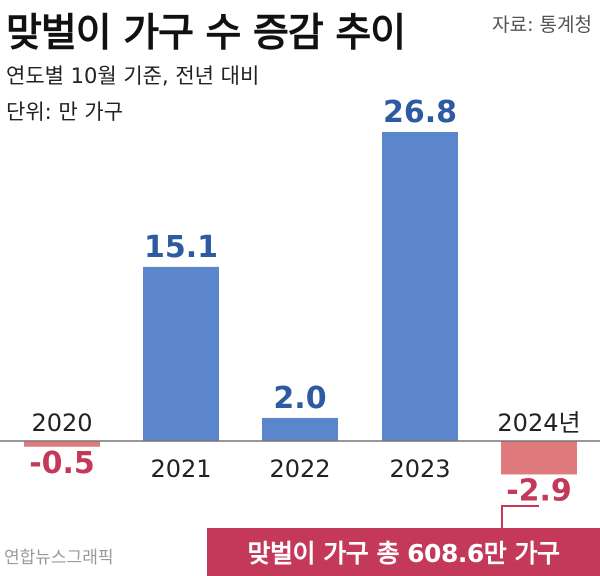  What do you see at coordinates (299, 398) in the screenshot?
I see `value-label: 2.0` at bounding box center [299, 398].